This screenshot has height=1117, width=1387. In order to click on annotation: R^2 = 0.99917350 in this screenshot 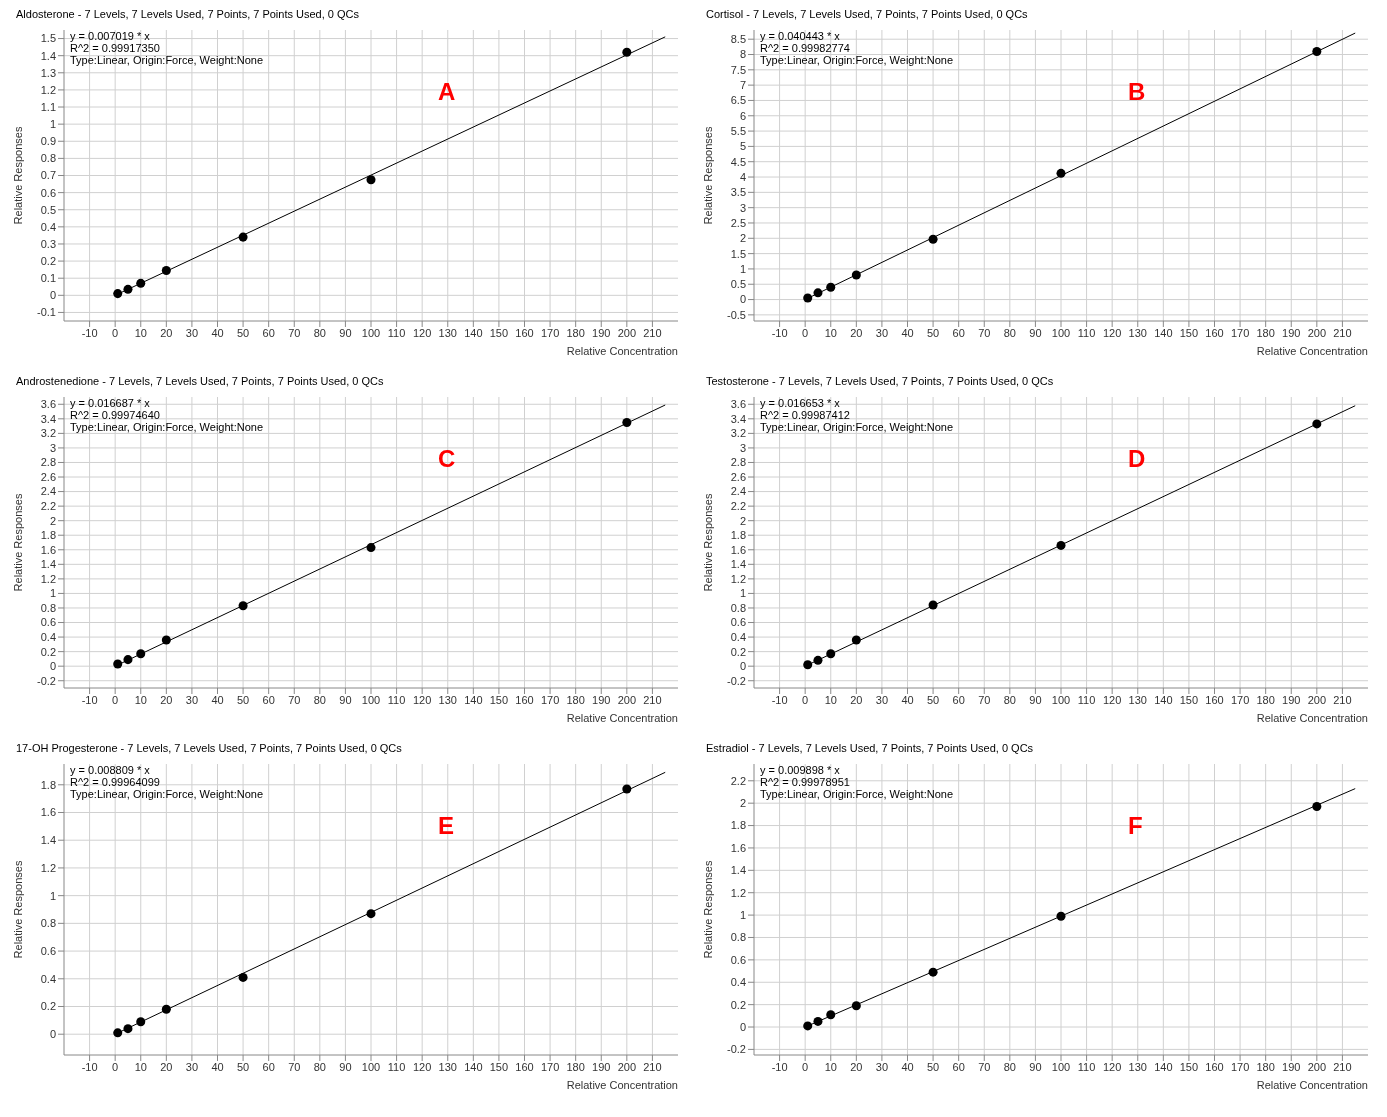, I will do `click(115, 48)`.